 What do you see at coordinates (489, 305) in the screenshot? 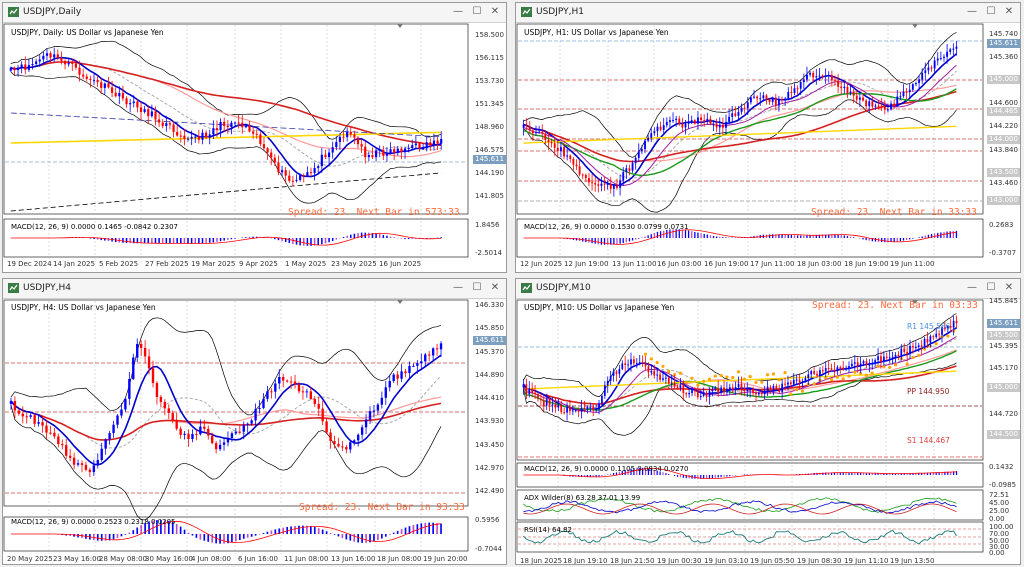
I see `price-label: 146.330` at bounding box center [489, 305].